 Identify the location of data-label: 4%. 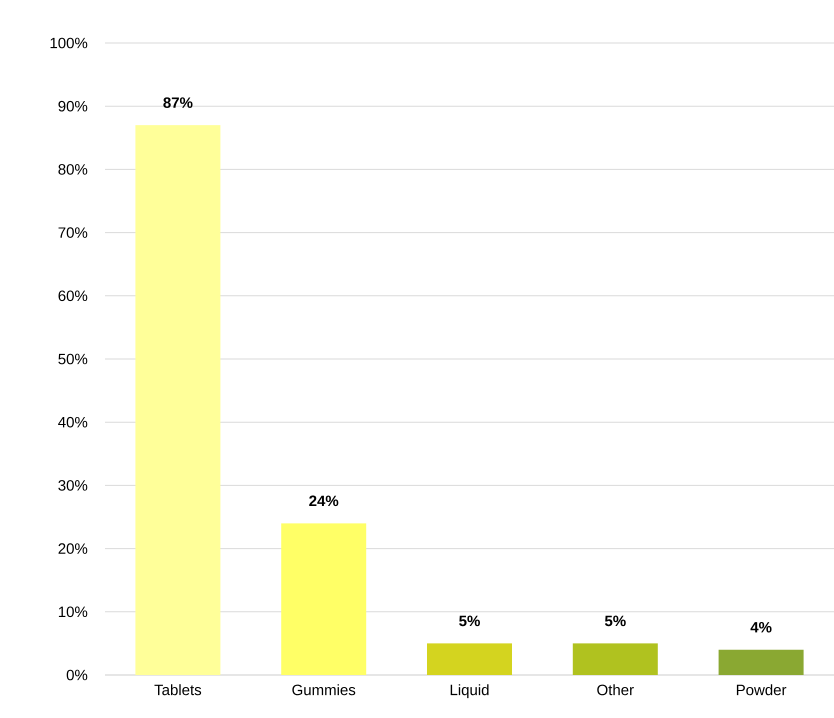
(761, 627).